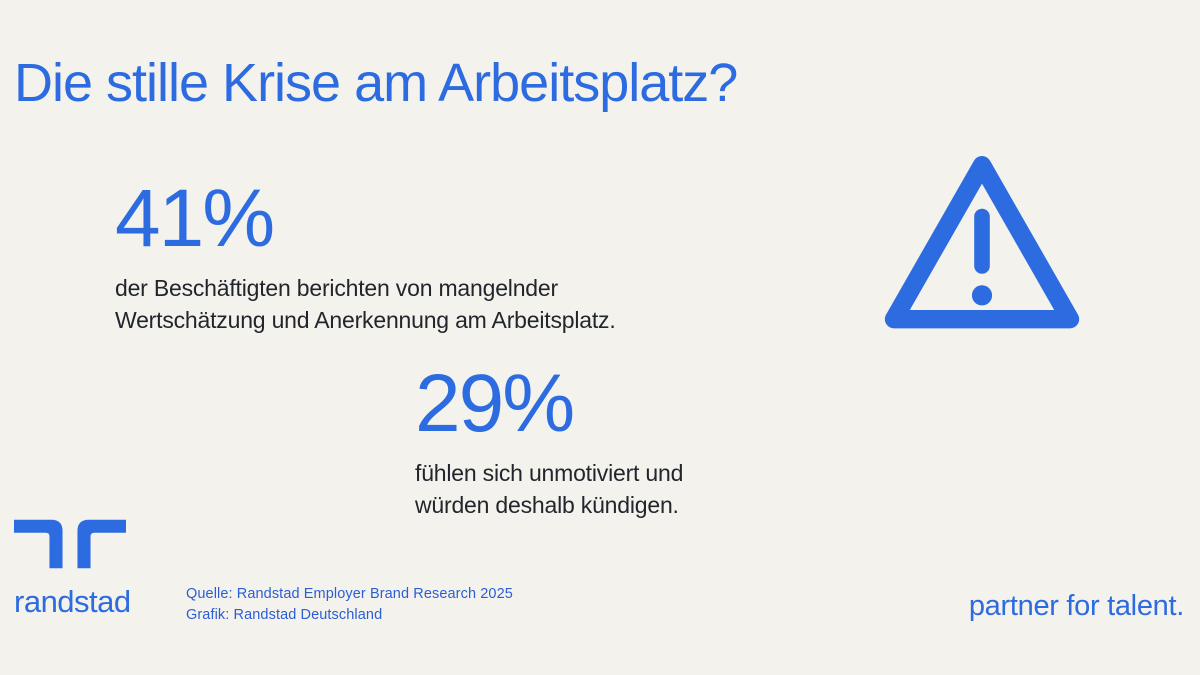 The image size is (1200, 675). What do you see at coordinates (1076, 606) in the screenshot?
I see `brand-tagline: partner for talent.` at bounding box center [1076, 606].